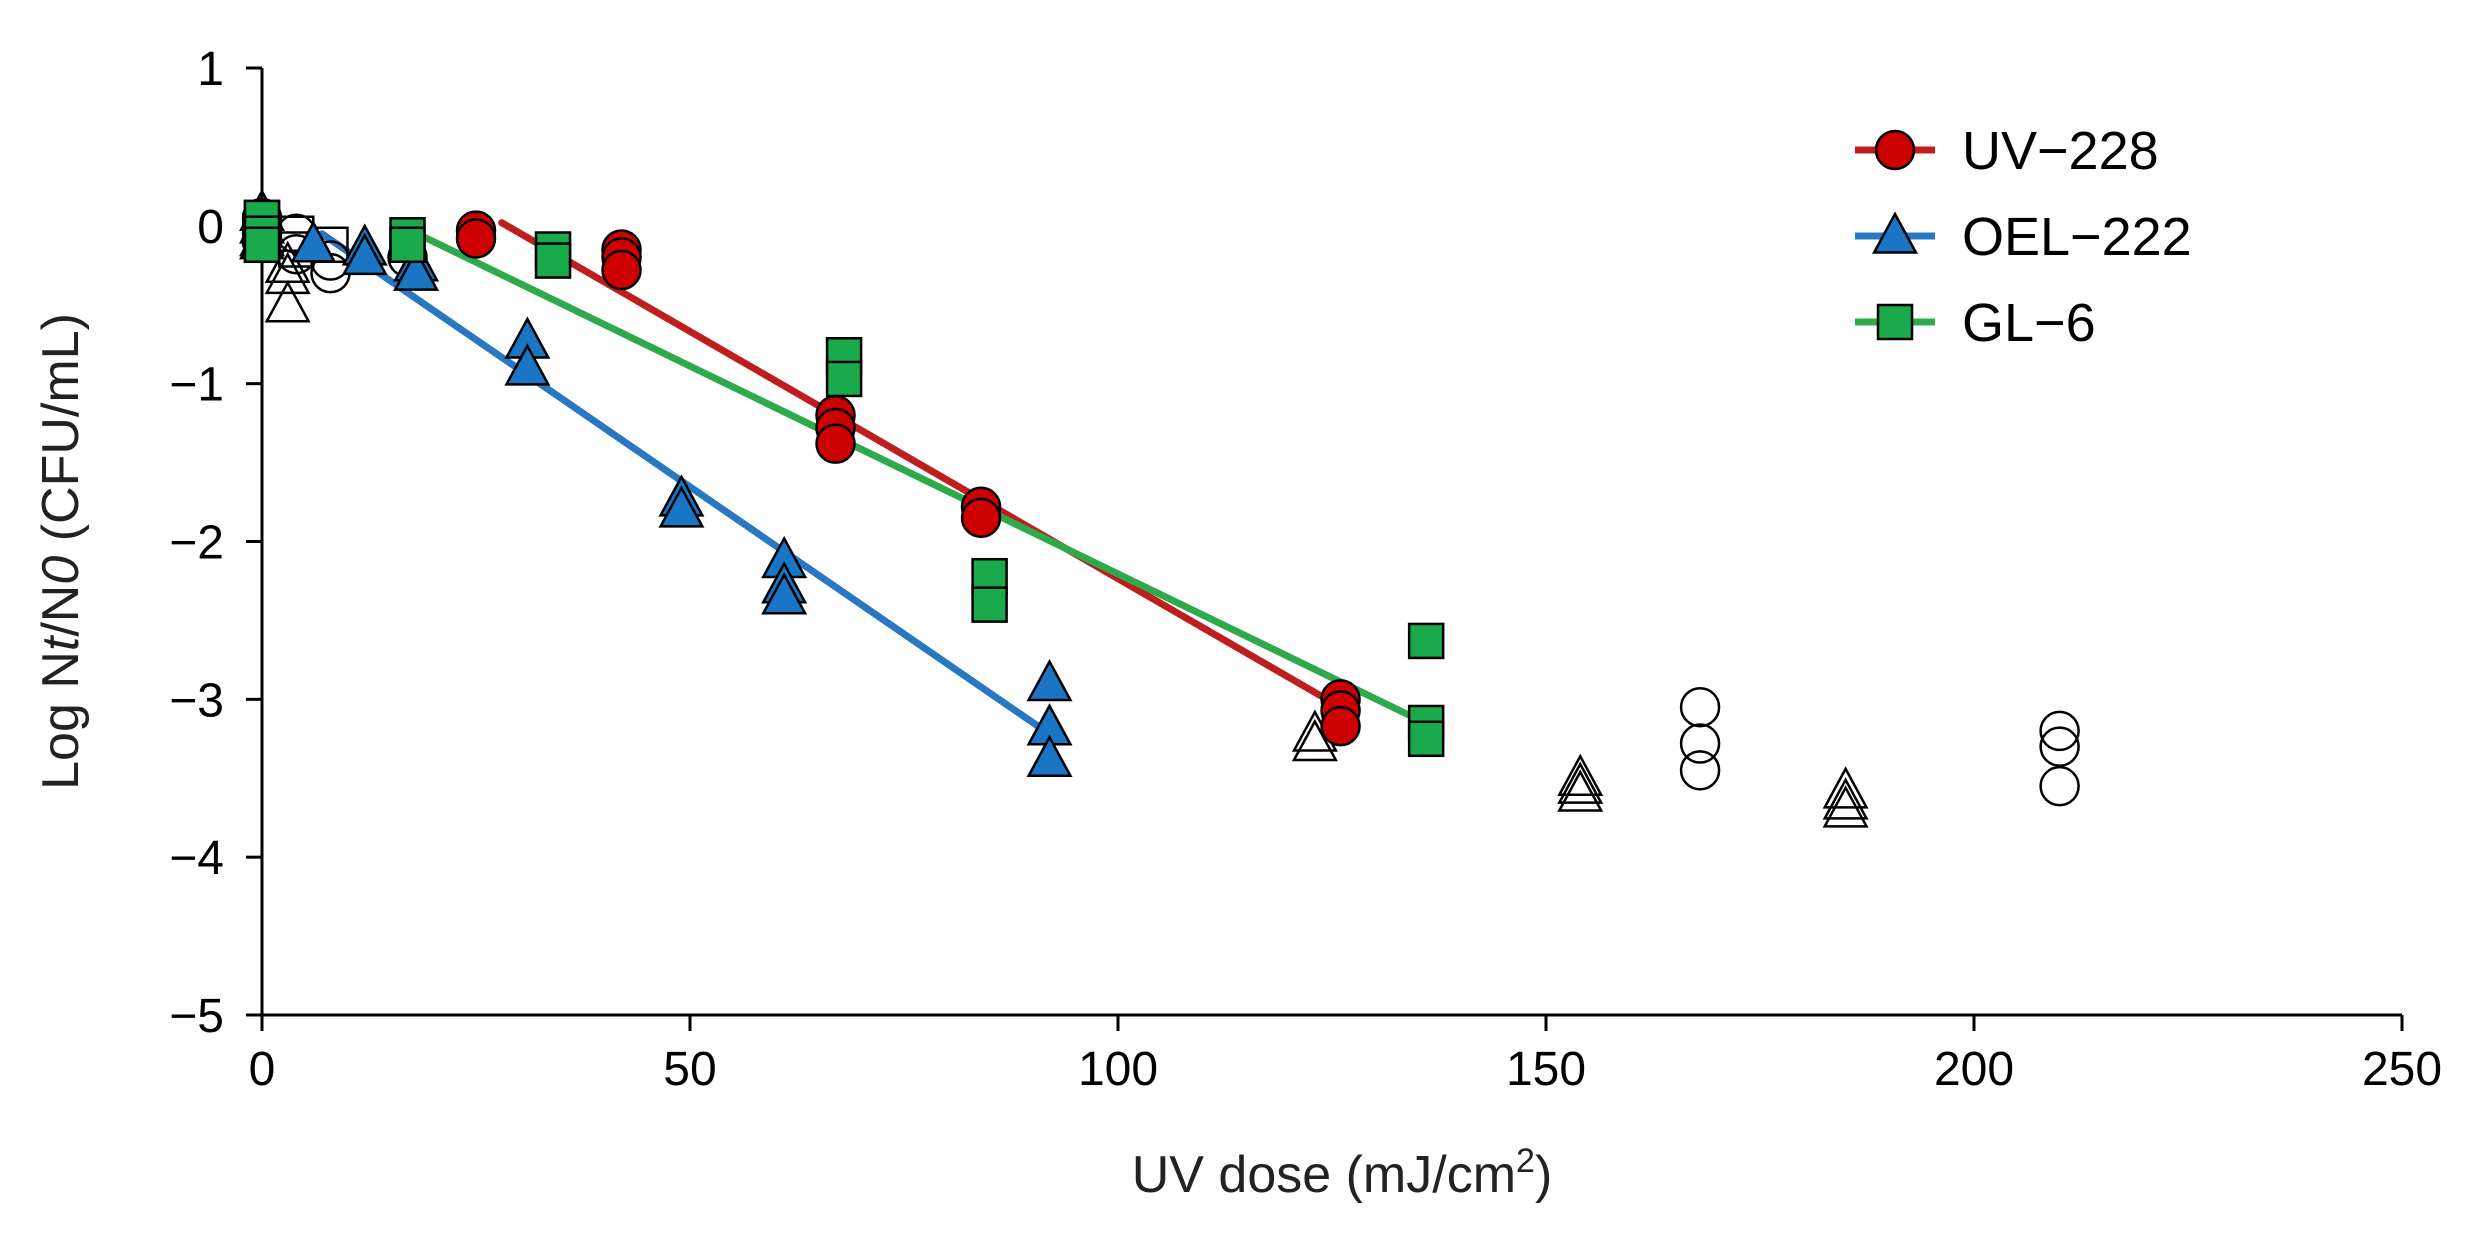 The width and height of the screenshot is (2479, 1237). I want to click on y-tick-label: 1, so click(210, 69).